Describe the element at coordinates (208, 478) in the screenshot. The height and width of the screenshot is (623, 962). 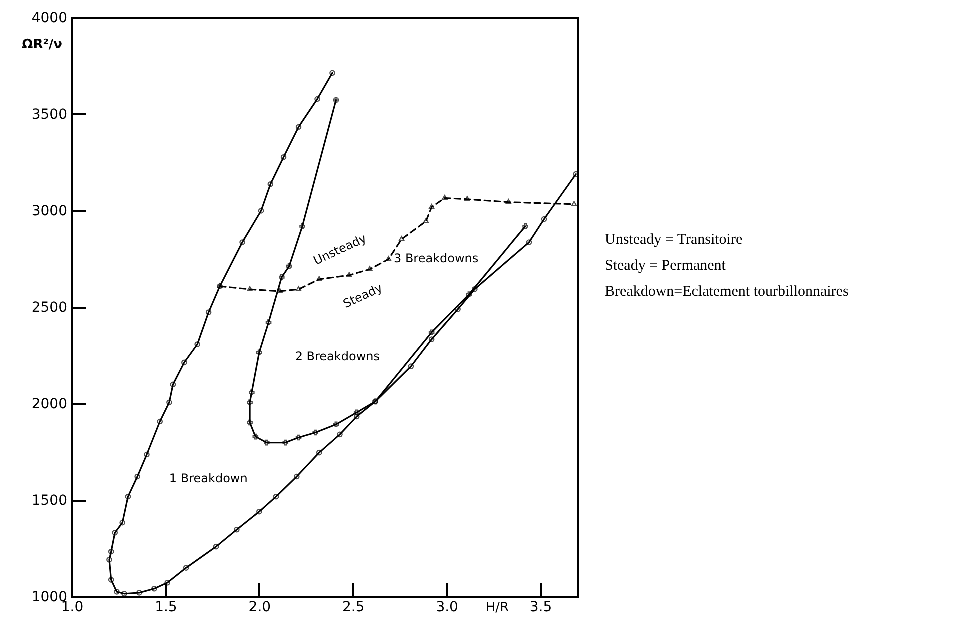
I see `annotation: 1 Breakdown` at that location.